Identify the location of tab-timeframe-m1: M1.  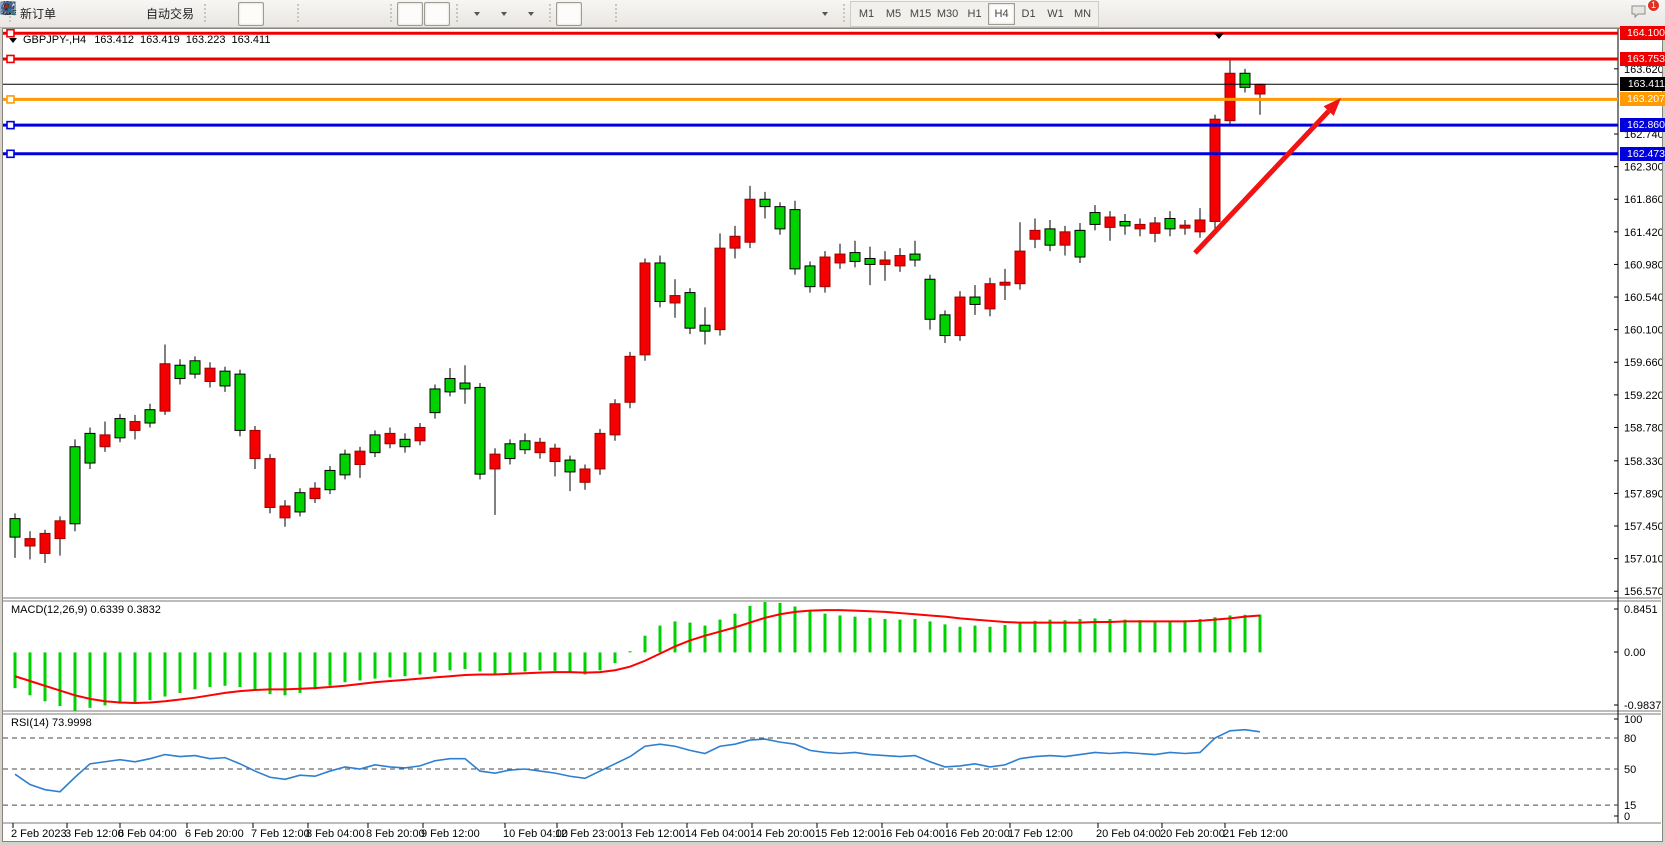
(866, 13).